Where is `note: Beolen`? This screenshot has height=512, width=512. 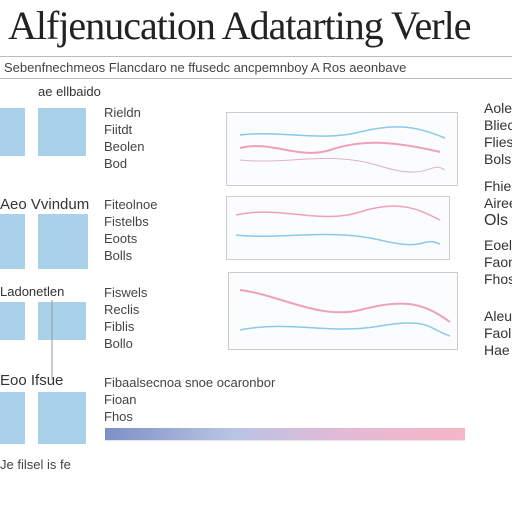 note: Beolen is located at coordinates (124, 146).